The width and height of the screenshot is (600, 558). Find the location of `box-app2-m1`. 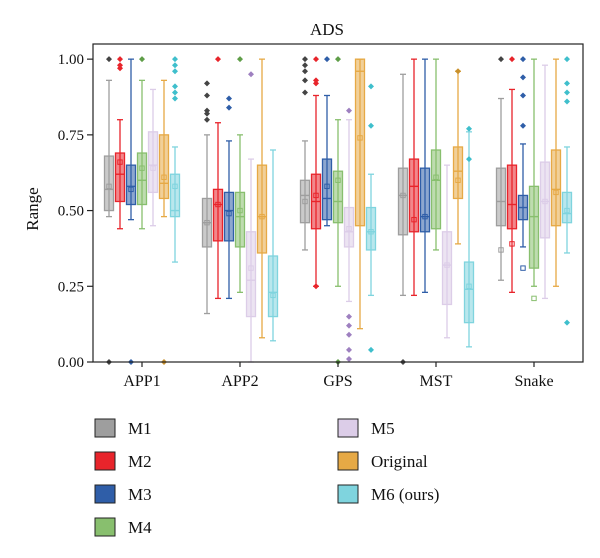

box-app2-m1 is located at coordinates (207, 197).